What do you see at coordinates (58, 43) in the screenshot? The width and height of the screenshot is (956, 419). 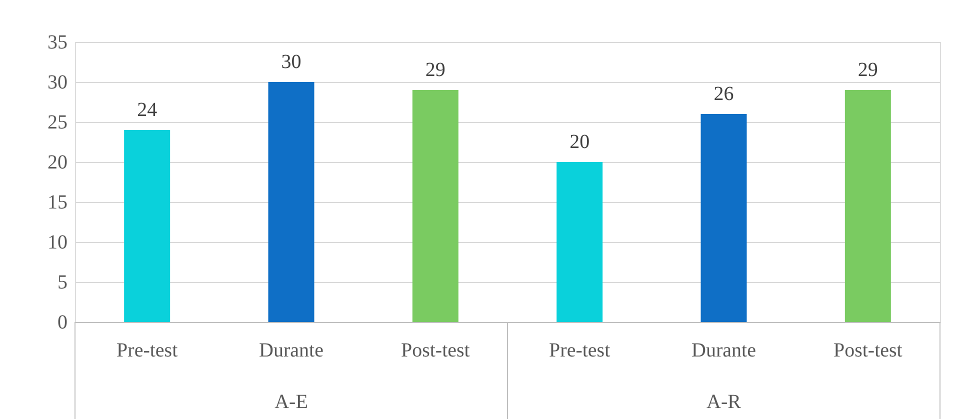 I see `y-tick-label: 35` at bounding box center [58, 43].